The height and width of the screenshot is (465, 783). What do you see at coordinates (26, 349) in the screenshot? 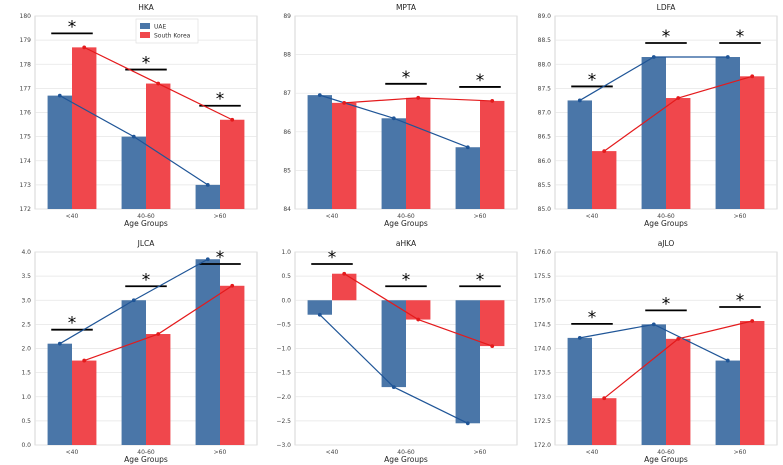
I see `y-tick-label: 2.0` at bounding box center [26, 349].